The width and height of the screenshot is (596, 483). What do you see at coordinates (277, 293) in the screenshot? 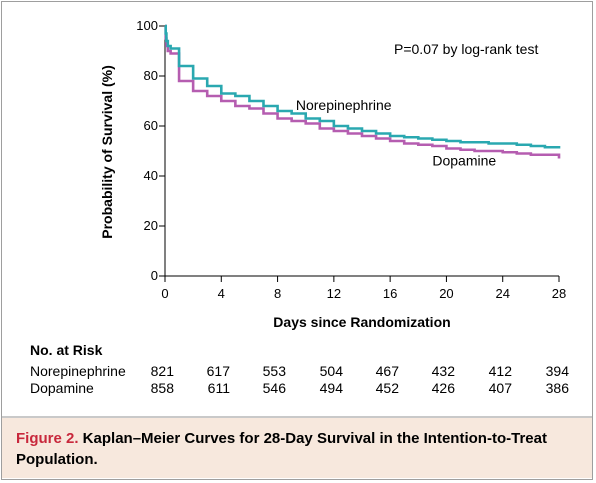
I see `x-tick-label: 8` at bounding box center [277, 293].